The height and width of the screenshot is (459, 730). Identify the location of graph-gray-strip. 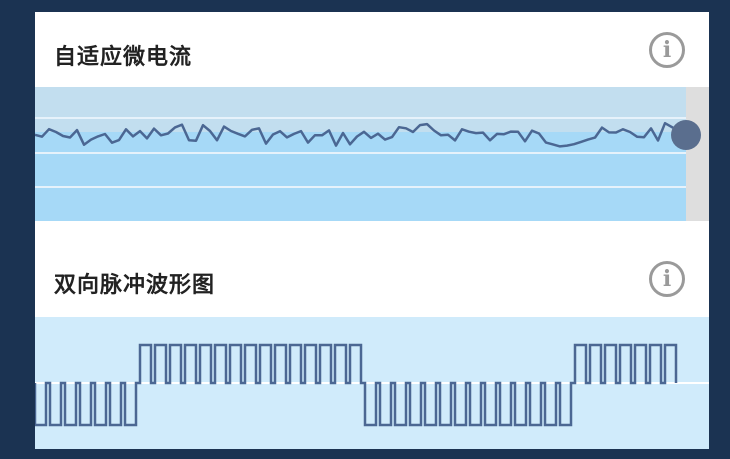
(697, 154).